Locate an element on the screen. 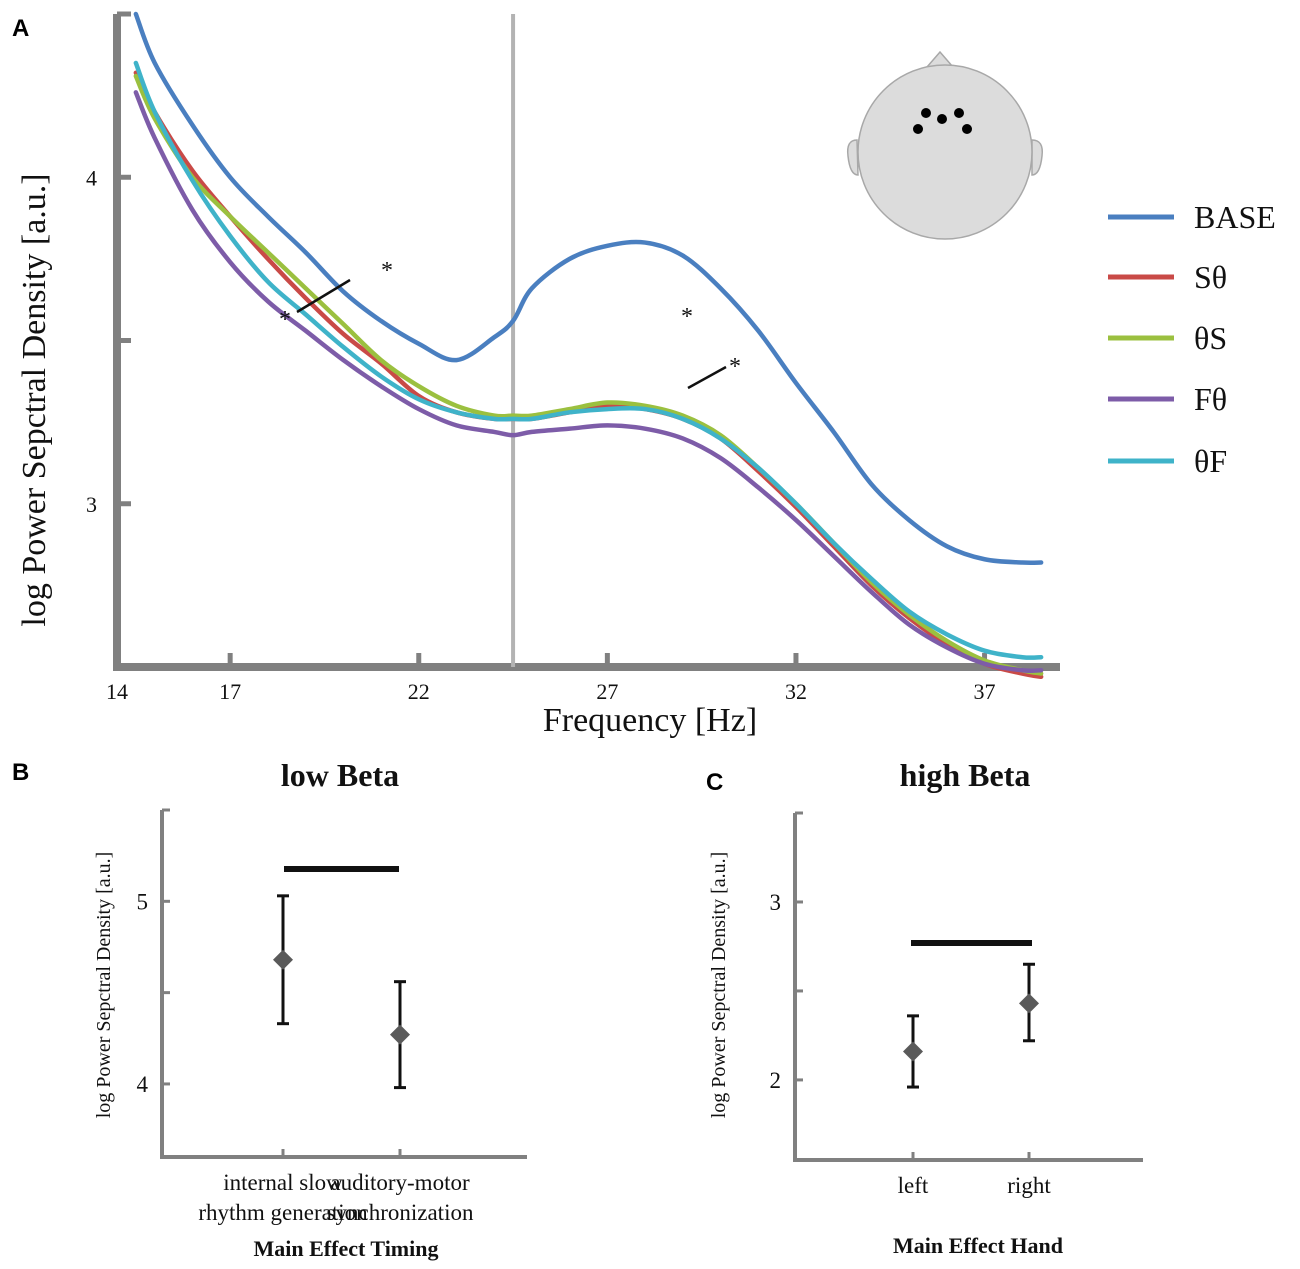 Image resolution: width=1300 pixels, height=1269 pixels. panel-c-title: high Beta is located at coordinates (965, 775).